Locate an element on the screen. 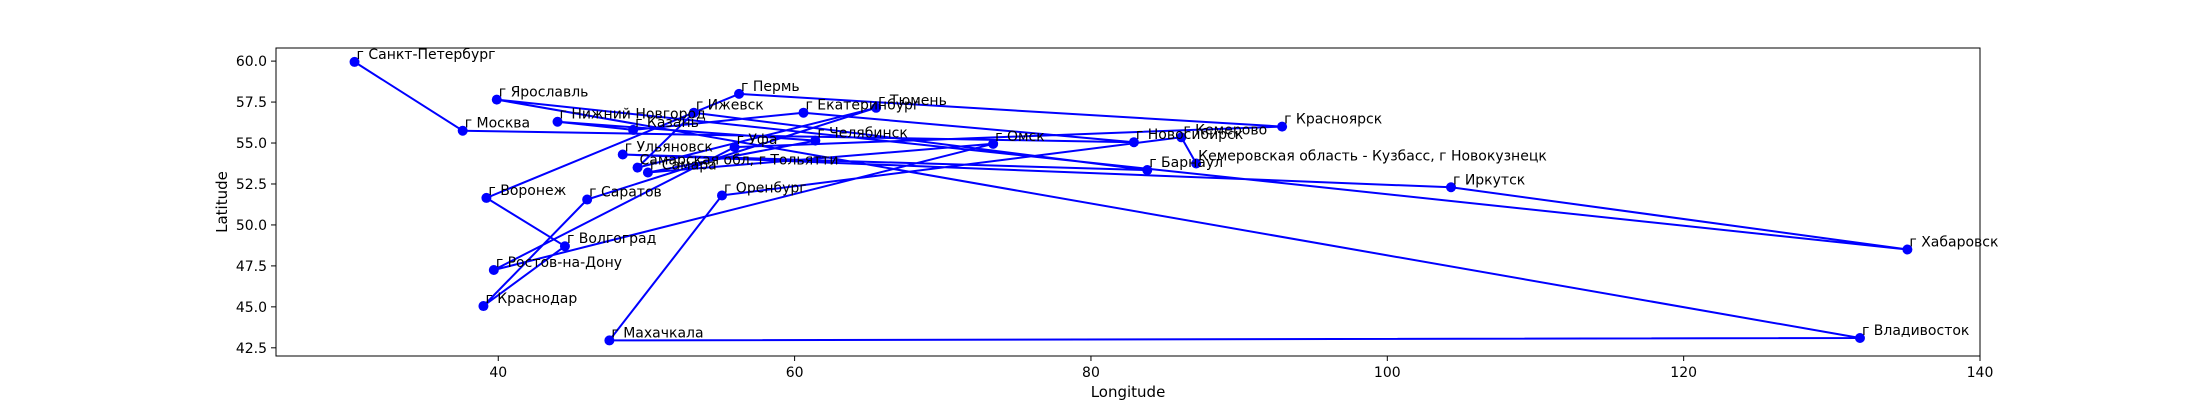 This screenshot has height=400, width=2200. data-point-label: г Москва is located at coordinates (497, 124).